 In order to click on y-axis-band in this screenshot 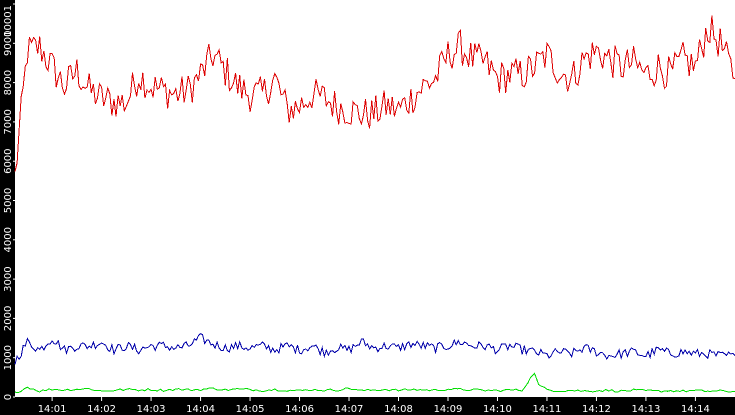, I will do `click(7, 207)`.